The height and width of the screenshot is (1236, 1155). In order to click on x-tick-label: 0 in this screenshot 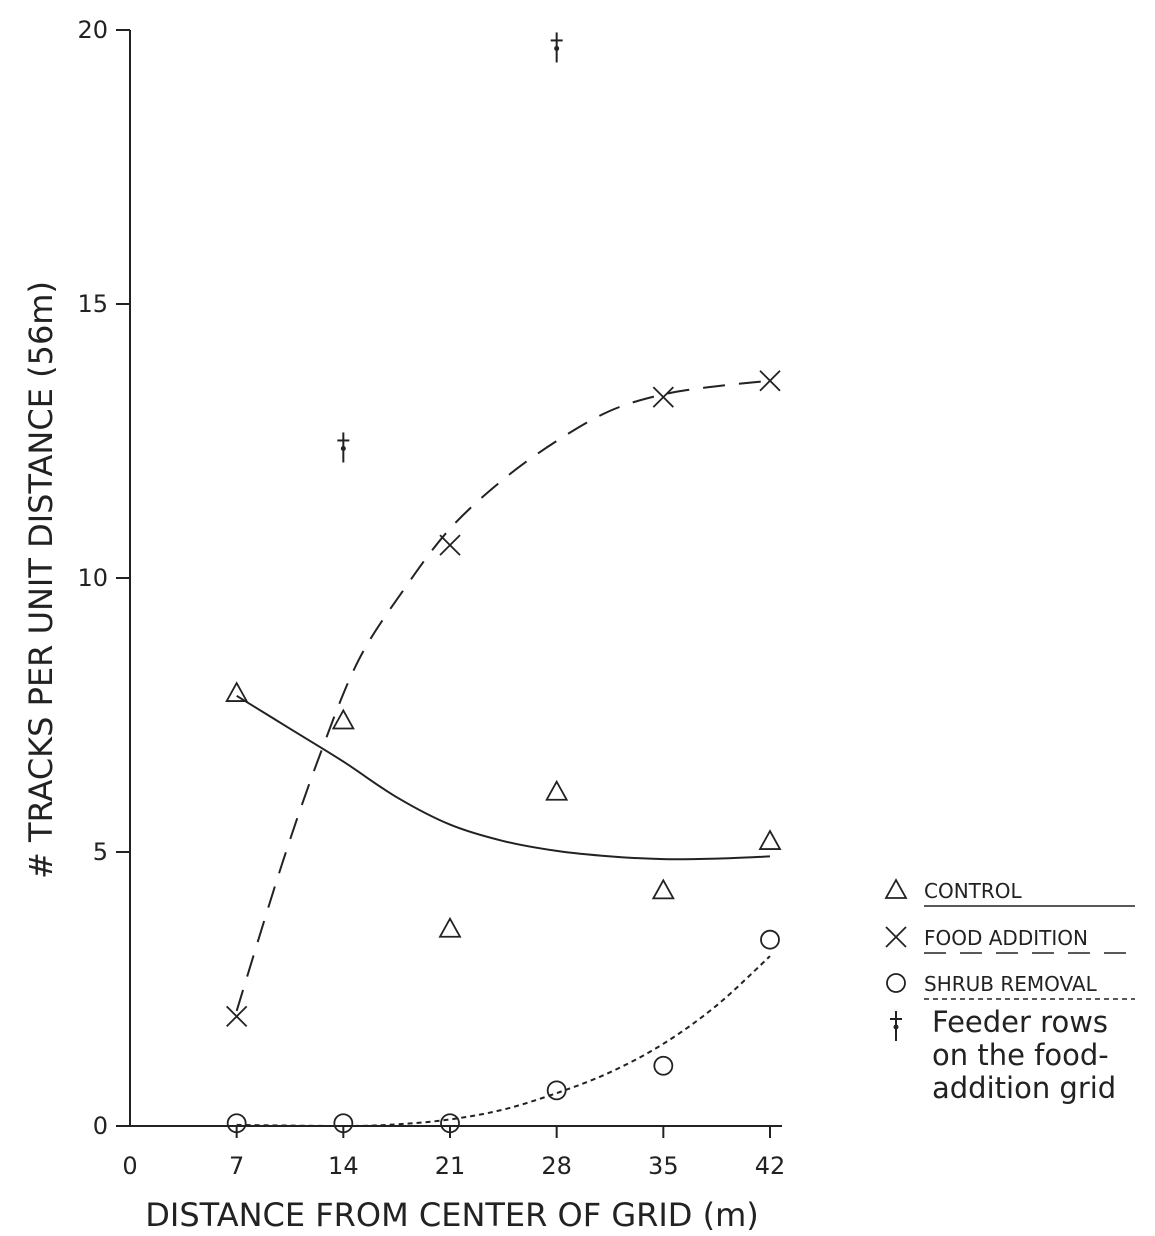, I will do `click(129, 1166)`.